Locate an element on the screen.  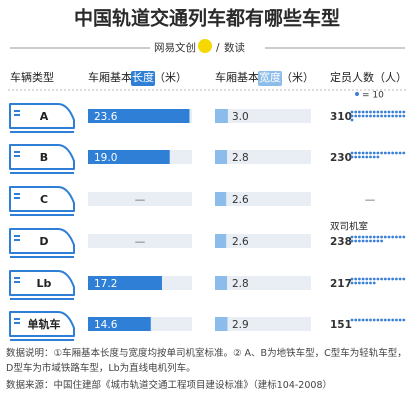
row-note: 双司机室 is located at coordinates (349, 227).